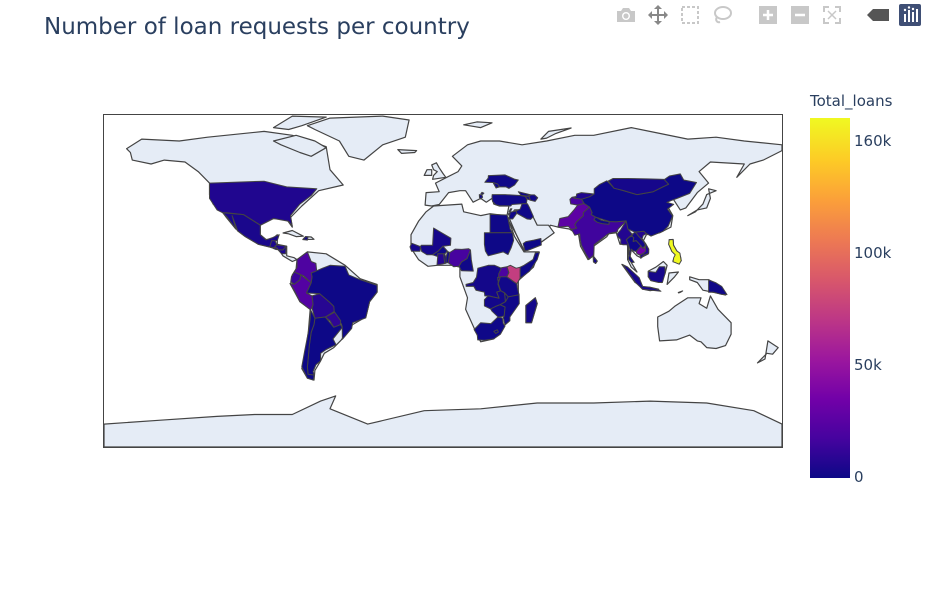  What do you see at coordinates (308, 345) in the screenshot?
I see `country-chile` at bounding box center [308, 345].